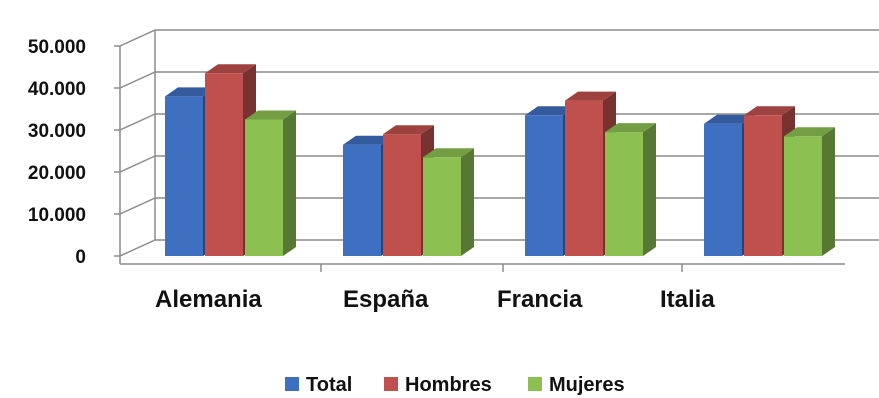 The image size is (879, 398). Describe the element at coordinates (329, 385) in the screenshot. I see `legend-label: Total` at that location.